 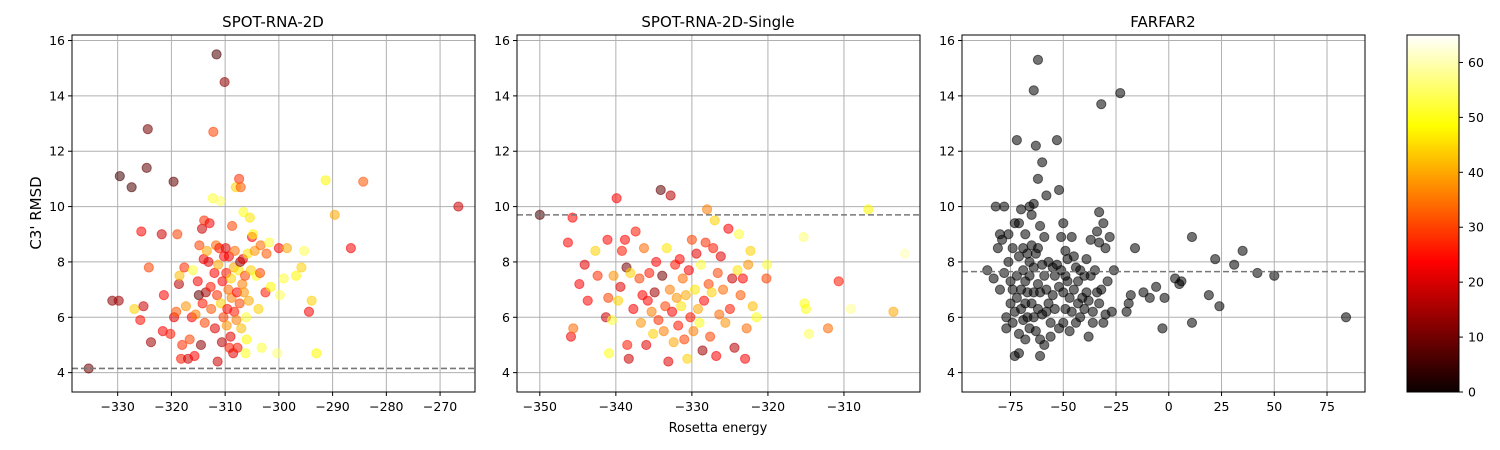 I want to click on x-tick-label: −270, so click(x=440, y=406).